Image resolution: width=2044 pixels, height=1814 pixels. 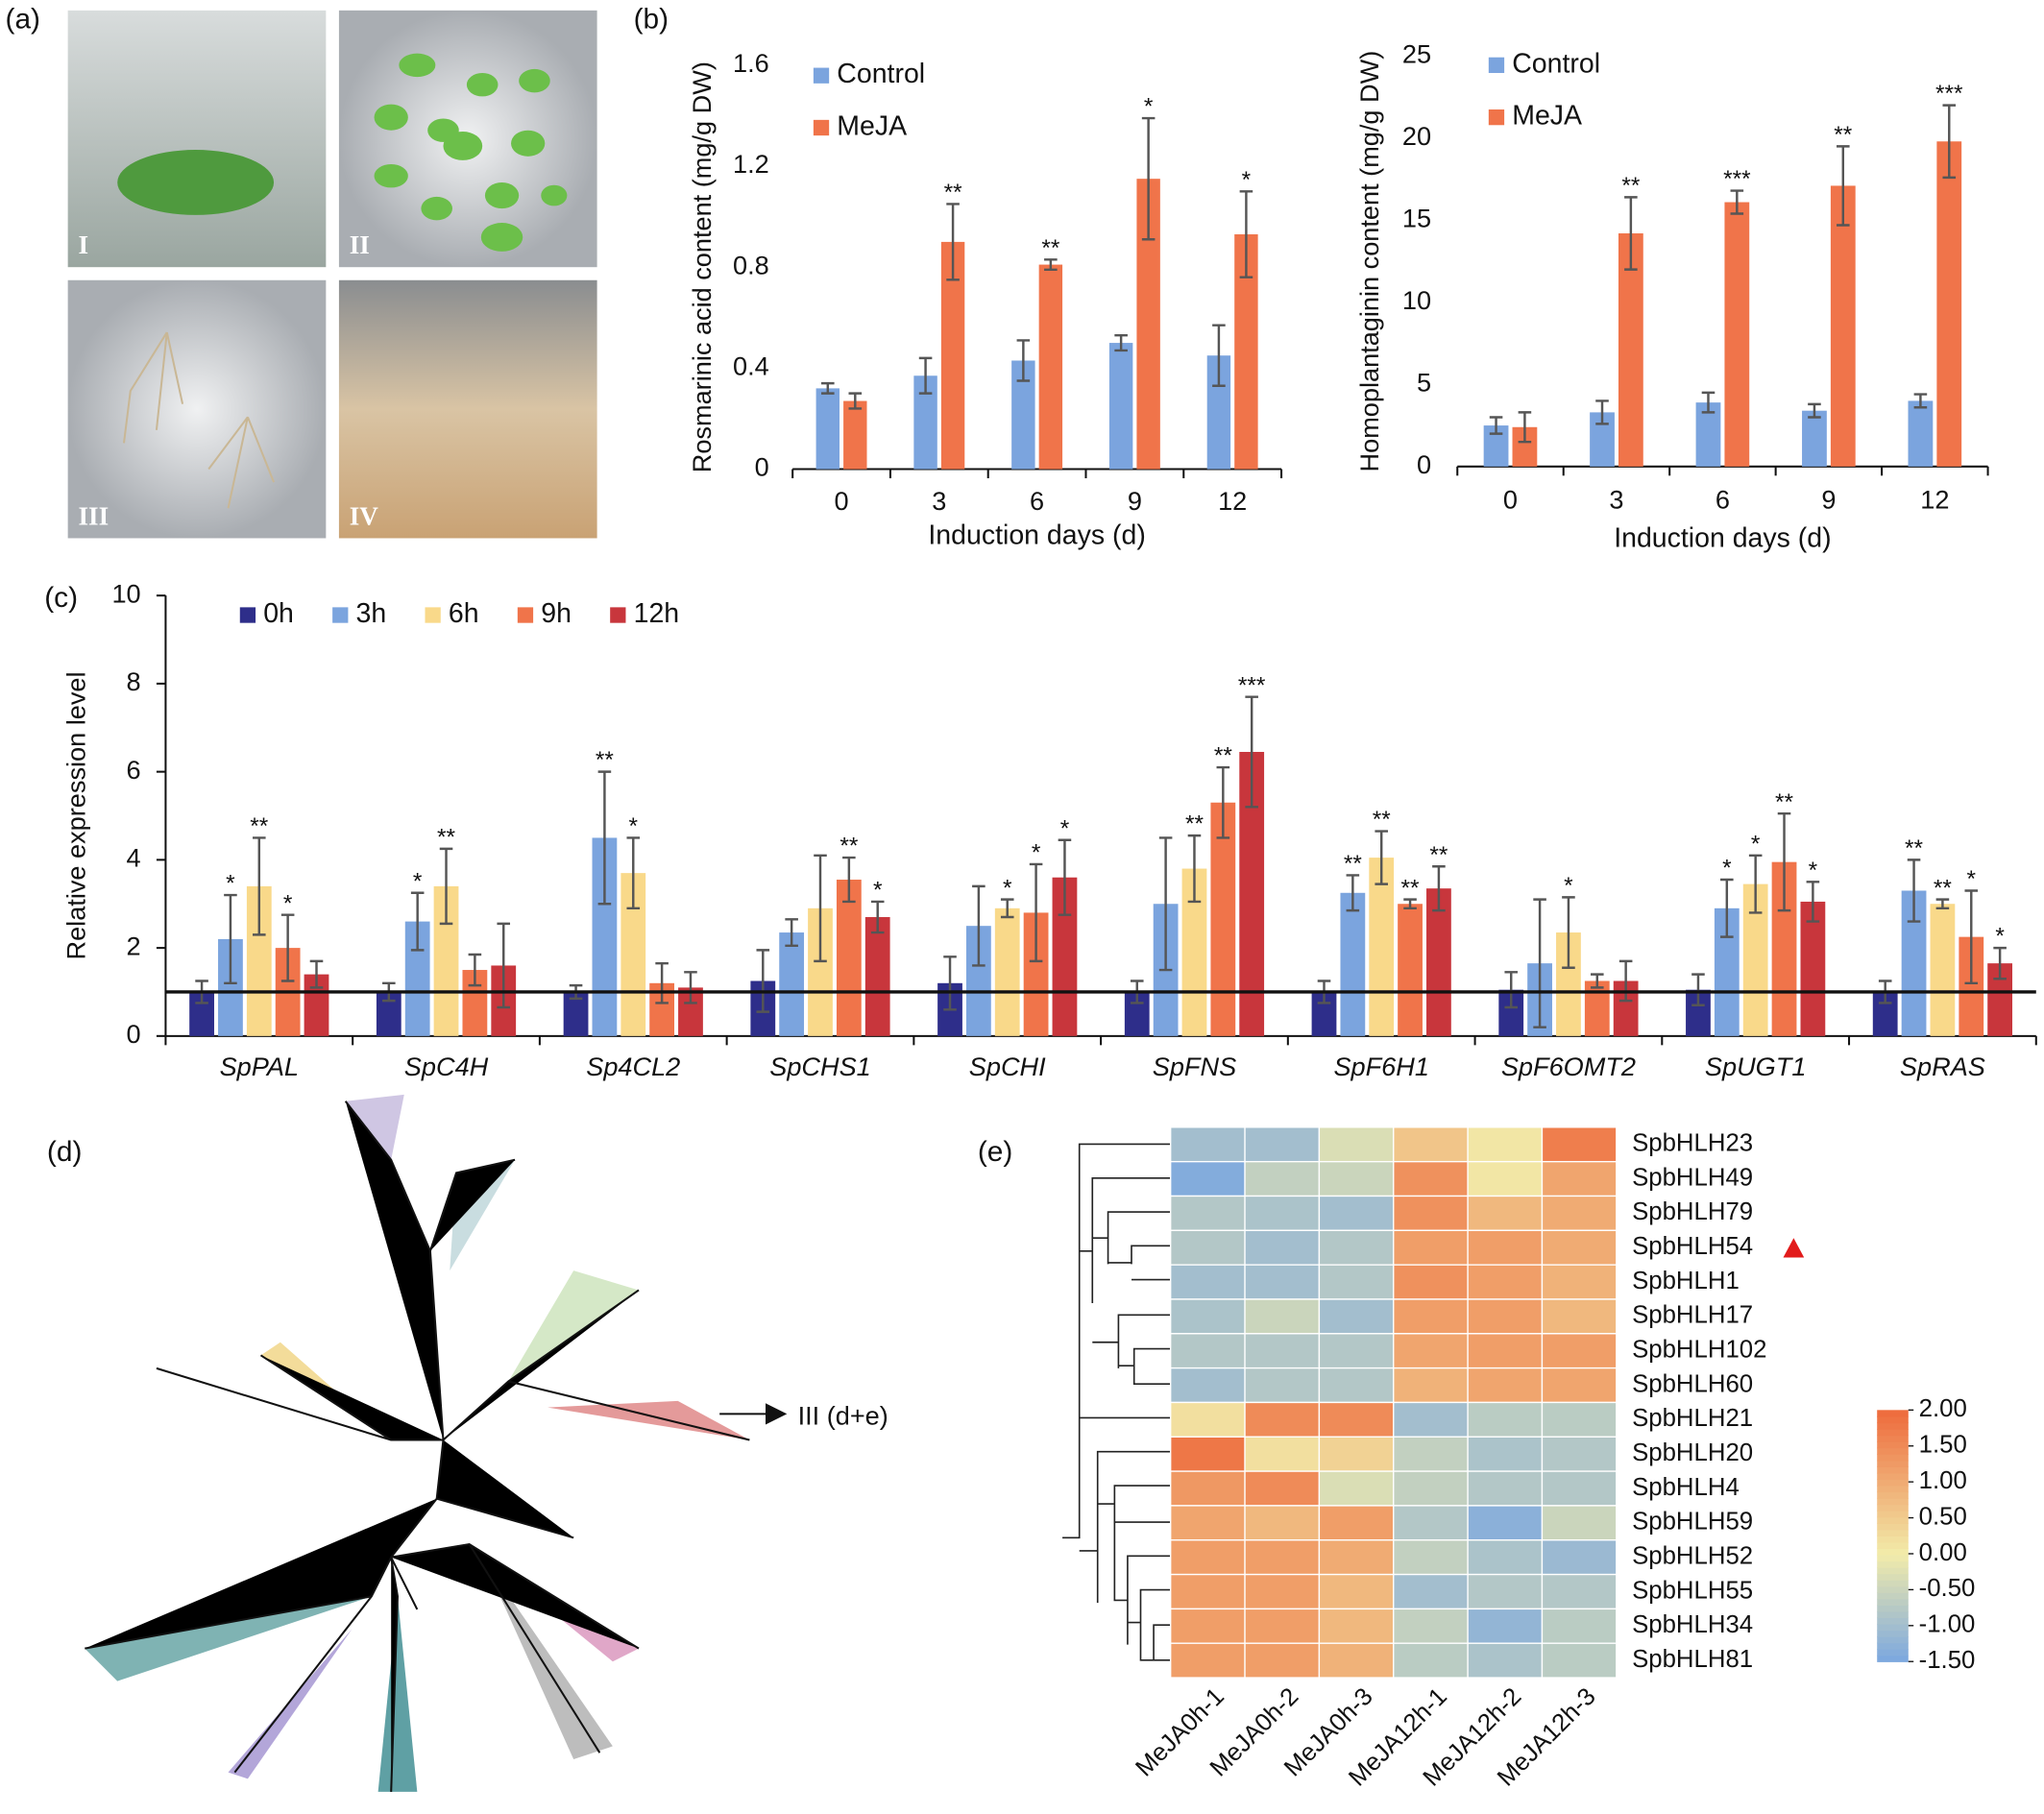 I want to click on row-label: SpbHLH55, so click(x=1692, y=1590).